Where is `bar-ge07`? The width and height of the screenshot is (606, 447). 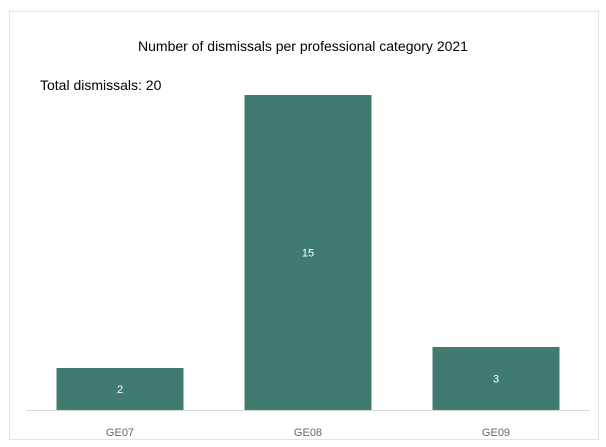
bar-ge07 is located at coordinates (120, 389).